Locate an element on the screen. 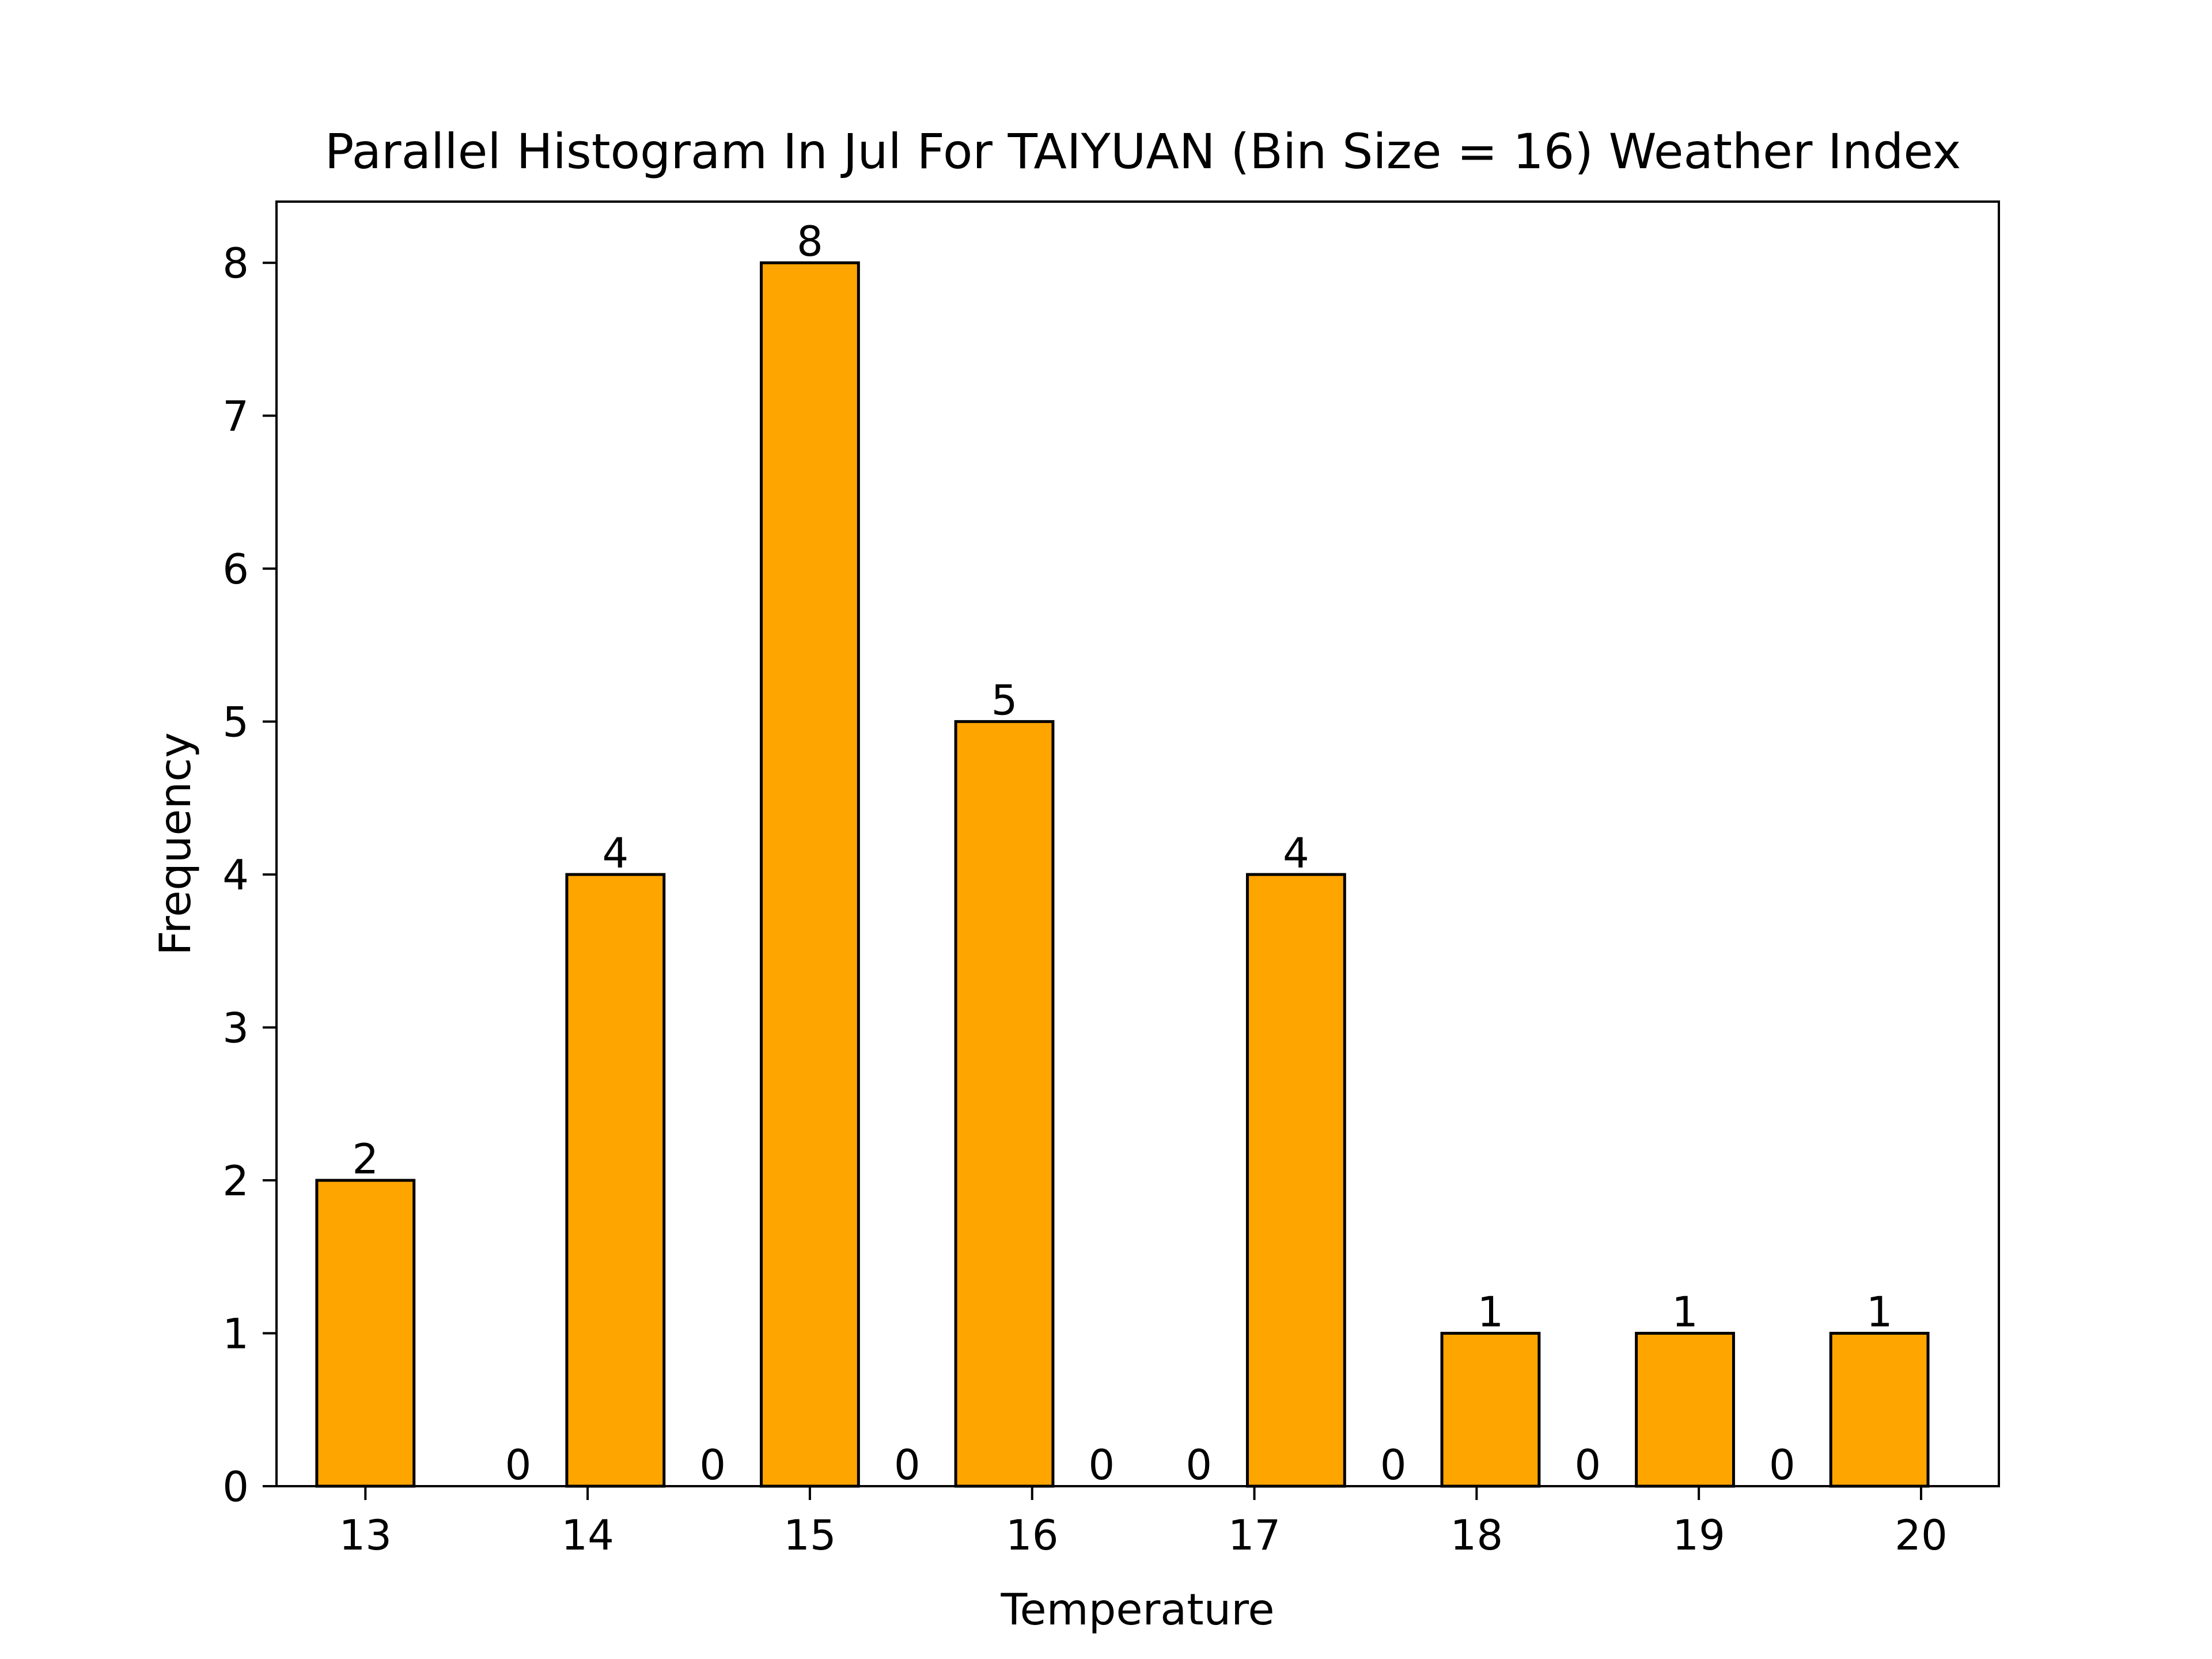  x-tick-label: 18 is located at coordinates (1476, 1535).